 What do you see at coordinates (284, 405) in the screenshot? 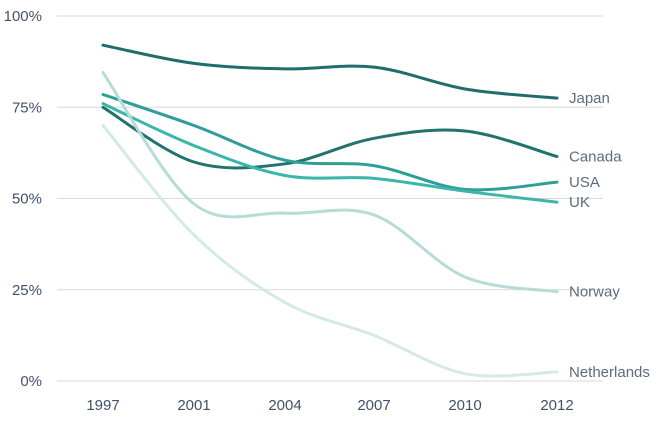
I see `x-axis-tick-label-2004: 2004` at bounding box center [284, 405].